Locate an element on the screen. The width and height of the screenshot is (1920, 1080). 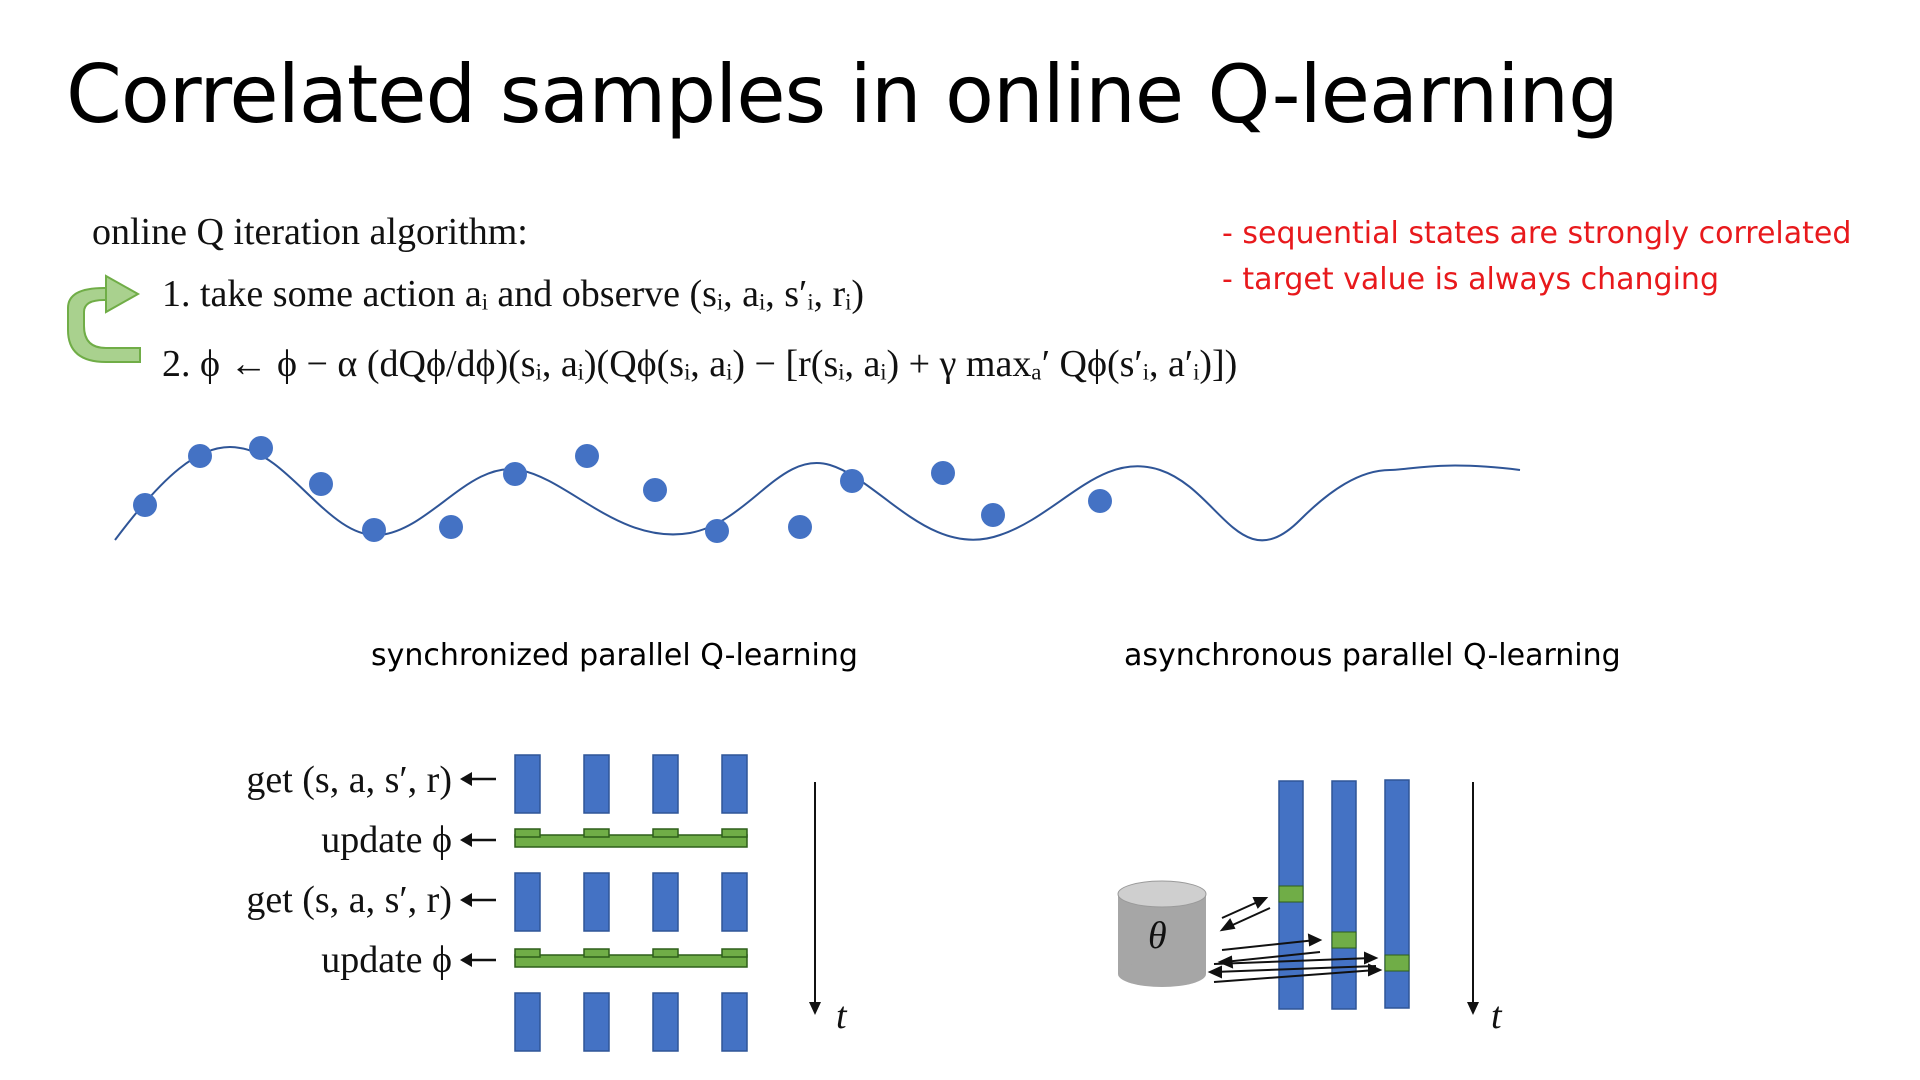
note-target-changing: - target value is always changing is located at coordinates (1470, 279).